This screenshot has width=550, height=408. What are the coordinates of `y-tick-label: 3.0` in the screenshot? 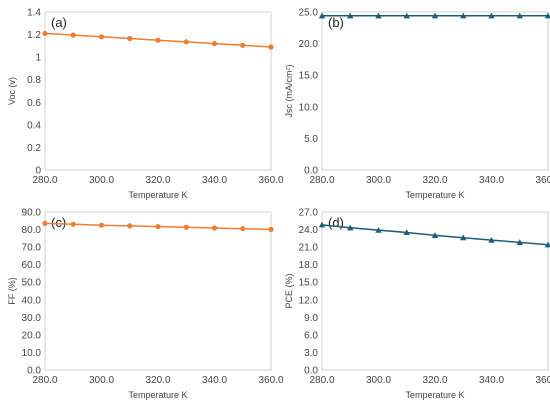 It's located at (311, 353).